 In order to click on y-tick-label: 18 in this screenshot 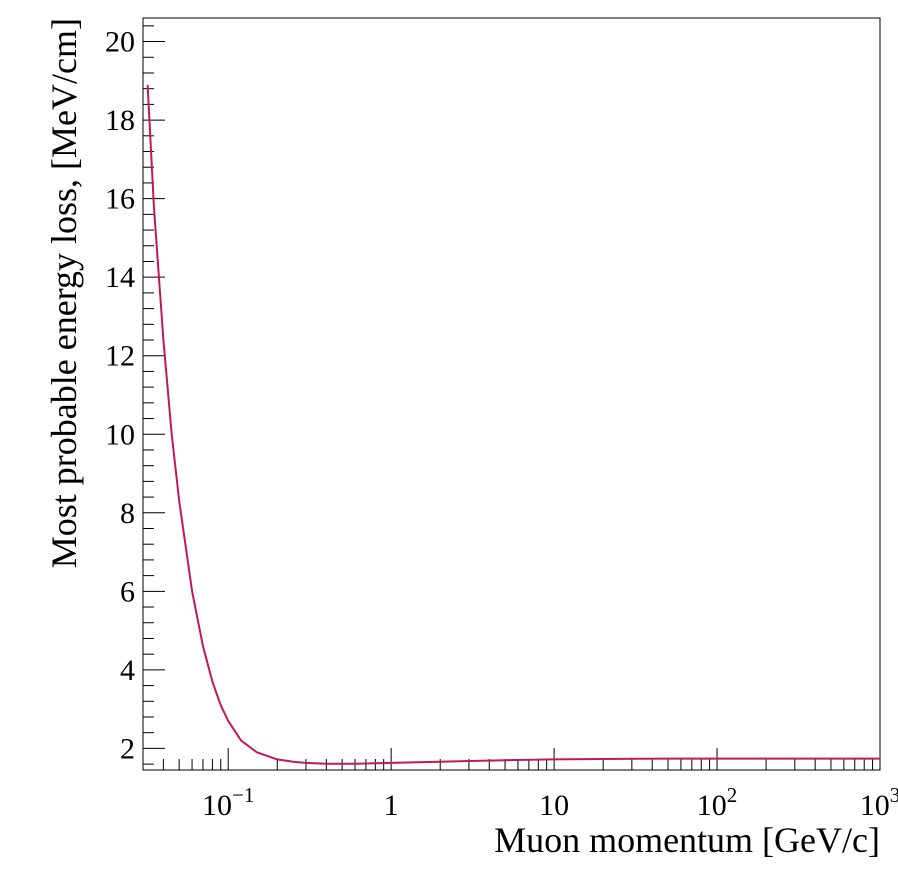, I will do `click(120, 120)`.